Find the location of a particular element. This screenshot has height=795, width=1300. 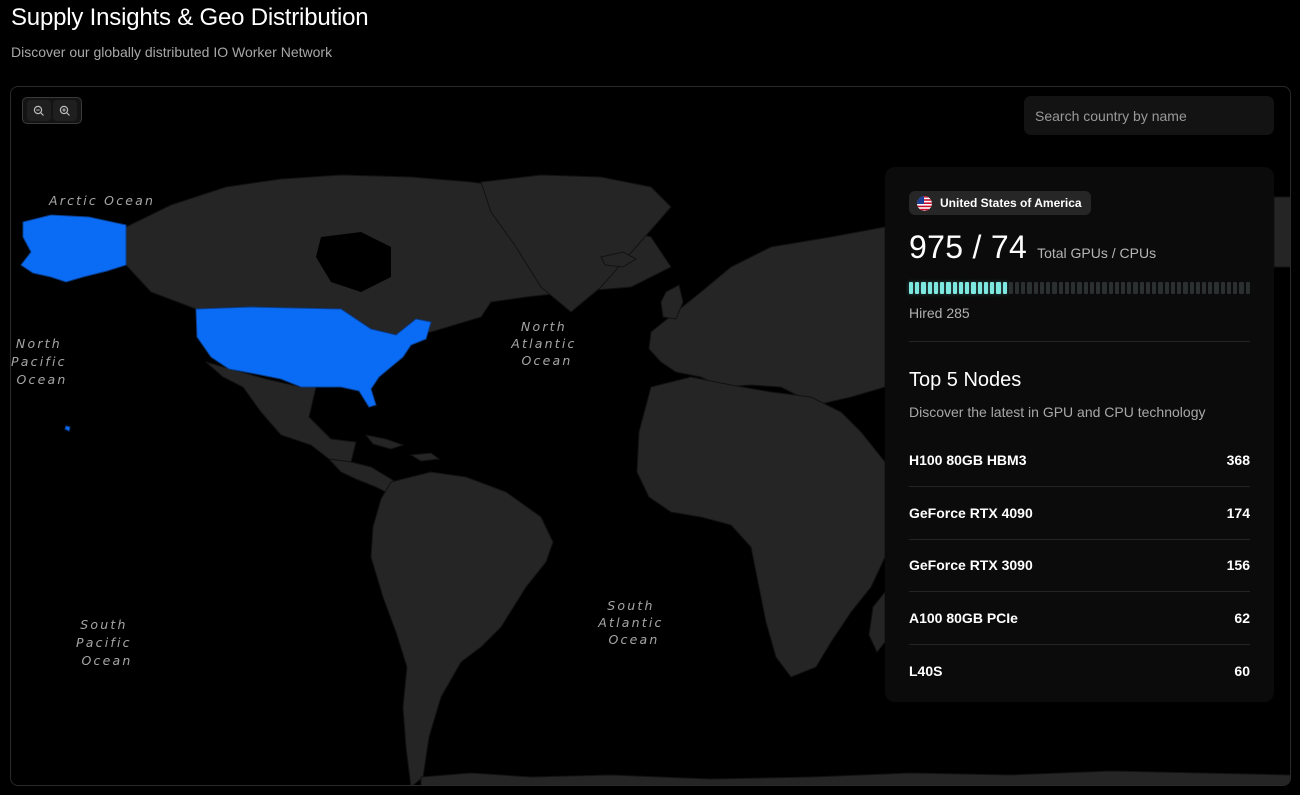

node-count: 368 is located at coordinates (1238, 460).